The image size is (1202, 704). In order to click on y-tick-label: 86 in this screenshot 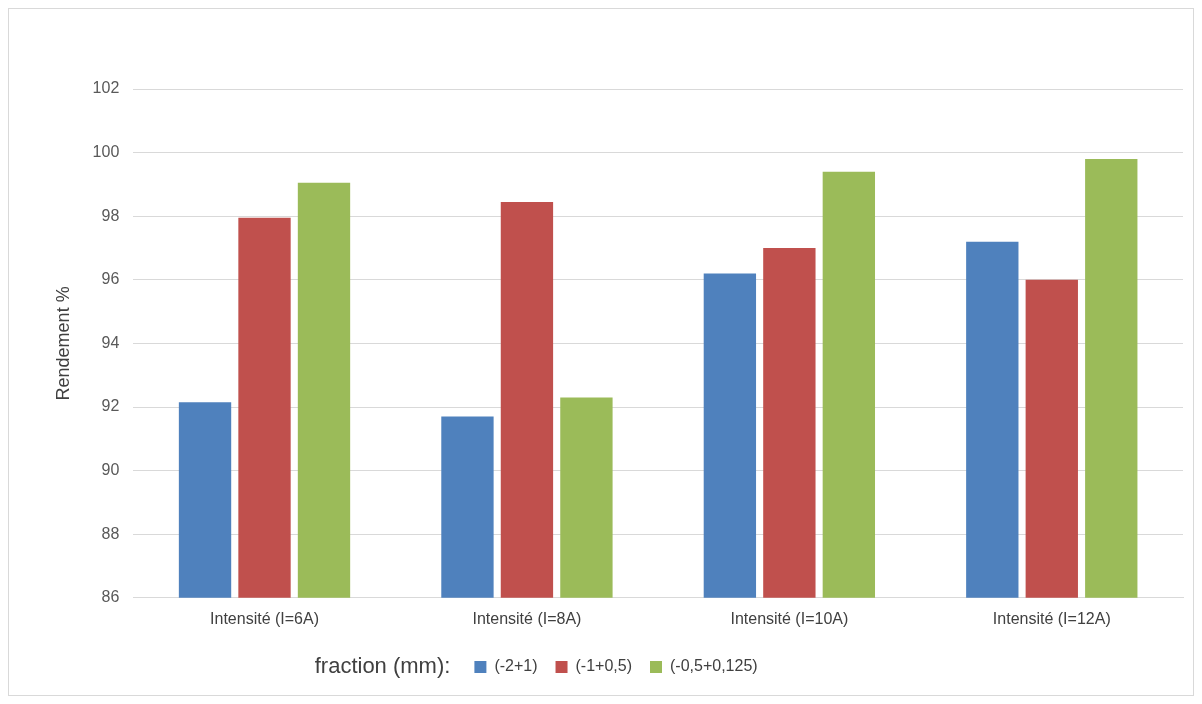, I will do `click(110, 597)`.